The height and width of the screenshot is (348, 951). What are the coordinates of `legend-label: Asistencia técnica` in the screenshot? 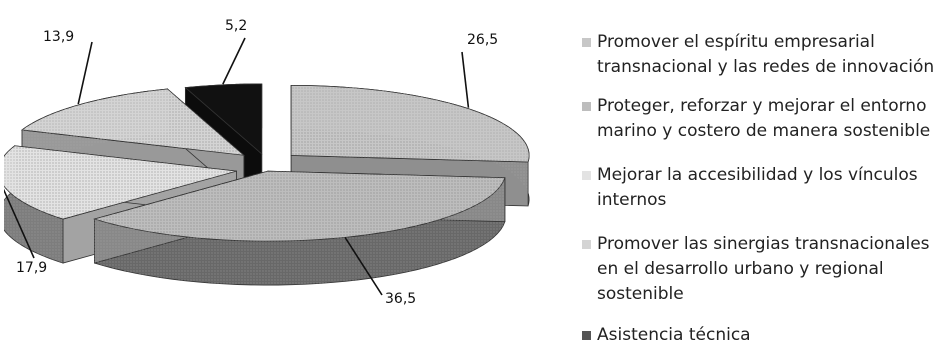 It's located at (674, 335).